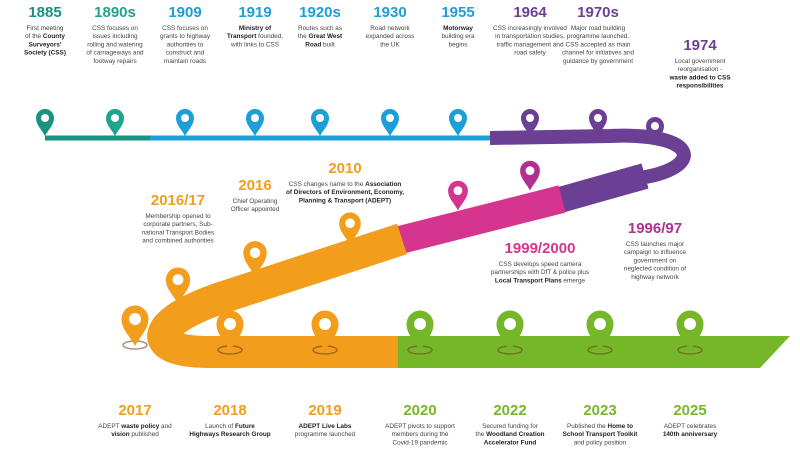 This screenshot has width=800, height=476. I want to click on description-line: responsibilities, so click(700, 86).